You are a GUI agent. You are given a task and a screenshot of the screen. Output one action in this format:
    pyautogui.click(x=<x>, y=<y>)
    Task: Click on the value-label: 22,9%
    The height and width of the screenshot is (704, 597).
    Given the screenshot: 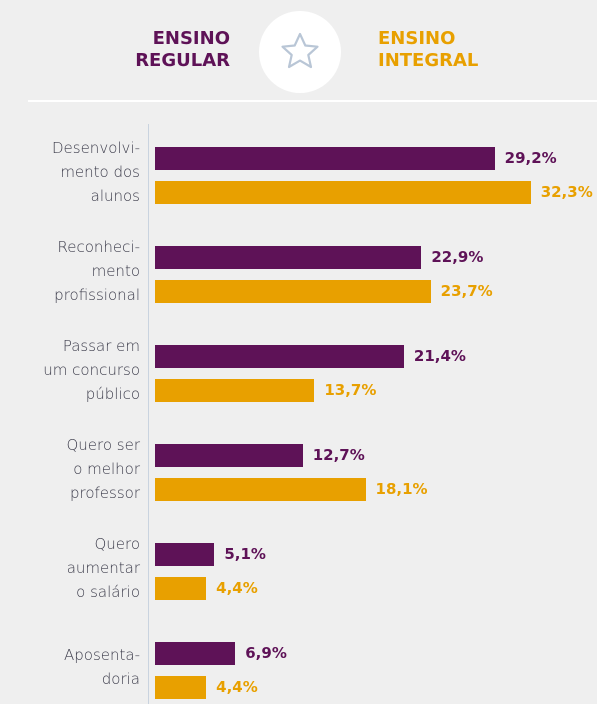 What is the action you would take?
    pyautogui.click(x=457, y=257)
    